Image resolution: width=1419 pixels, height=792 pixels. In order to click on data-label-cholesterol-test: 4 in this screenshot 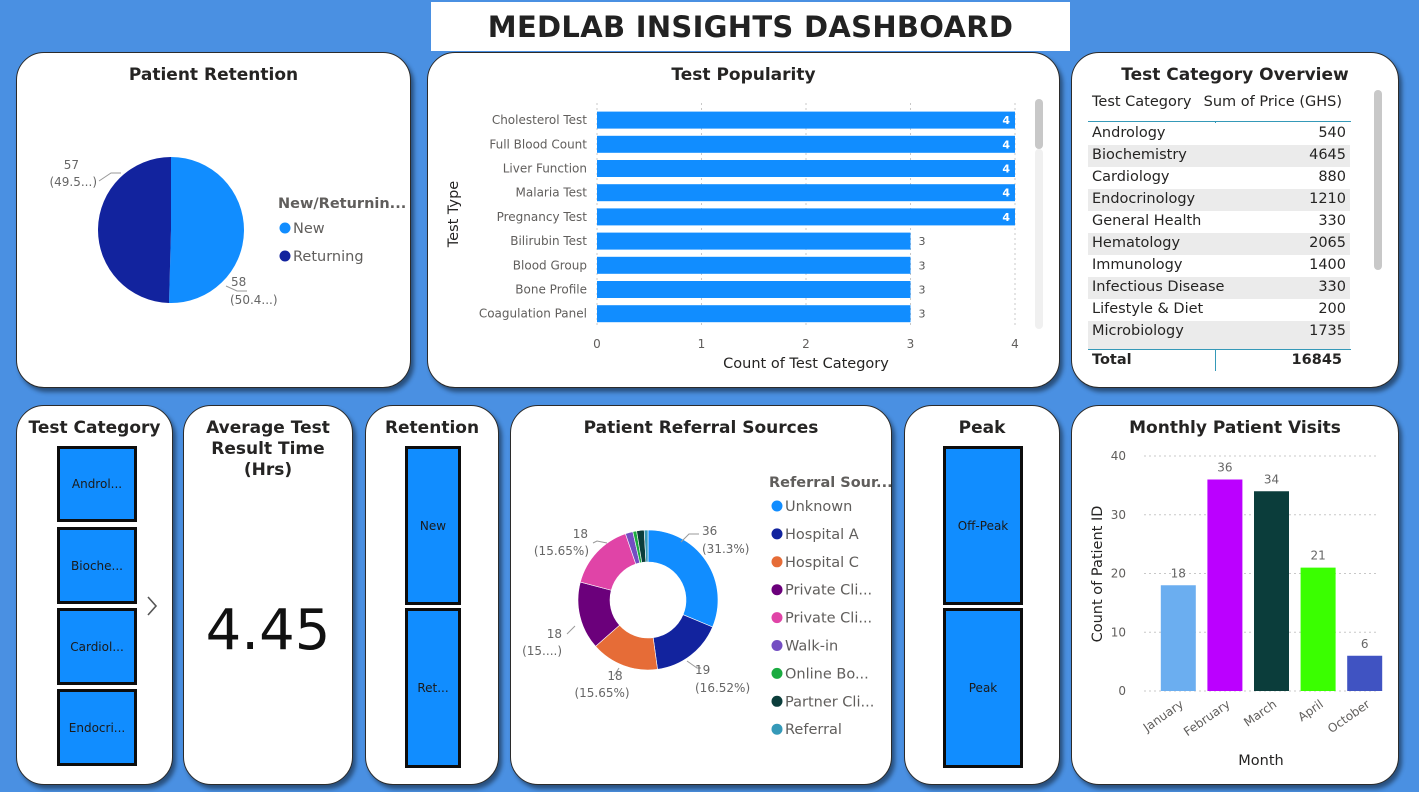, I will do `click(1006, 120)`.